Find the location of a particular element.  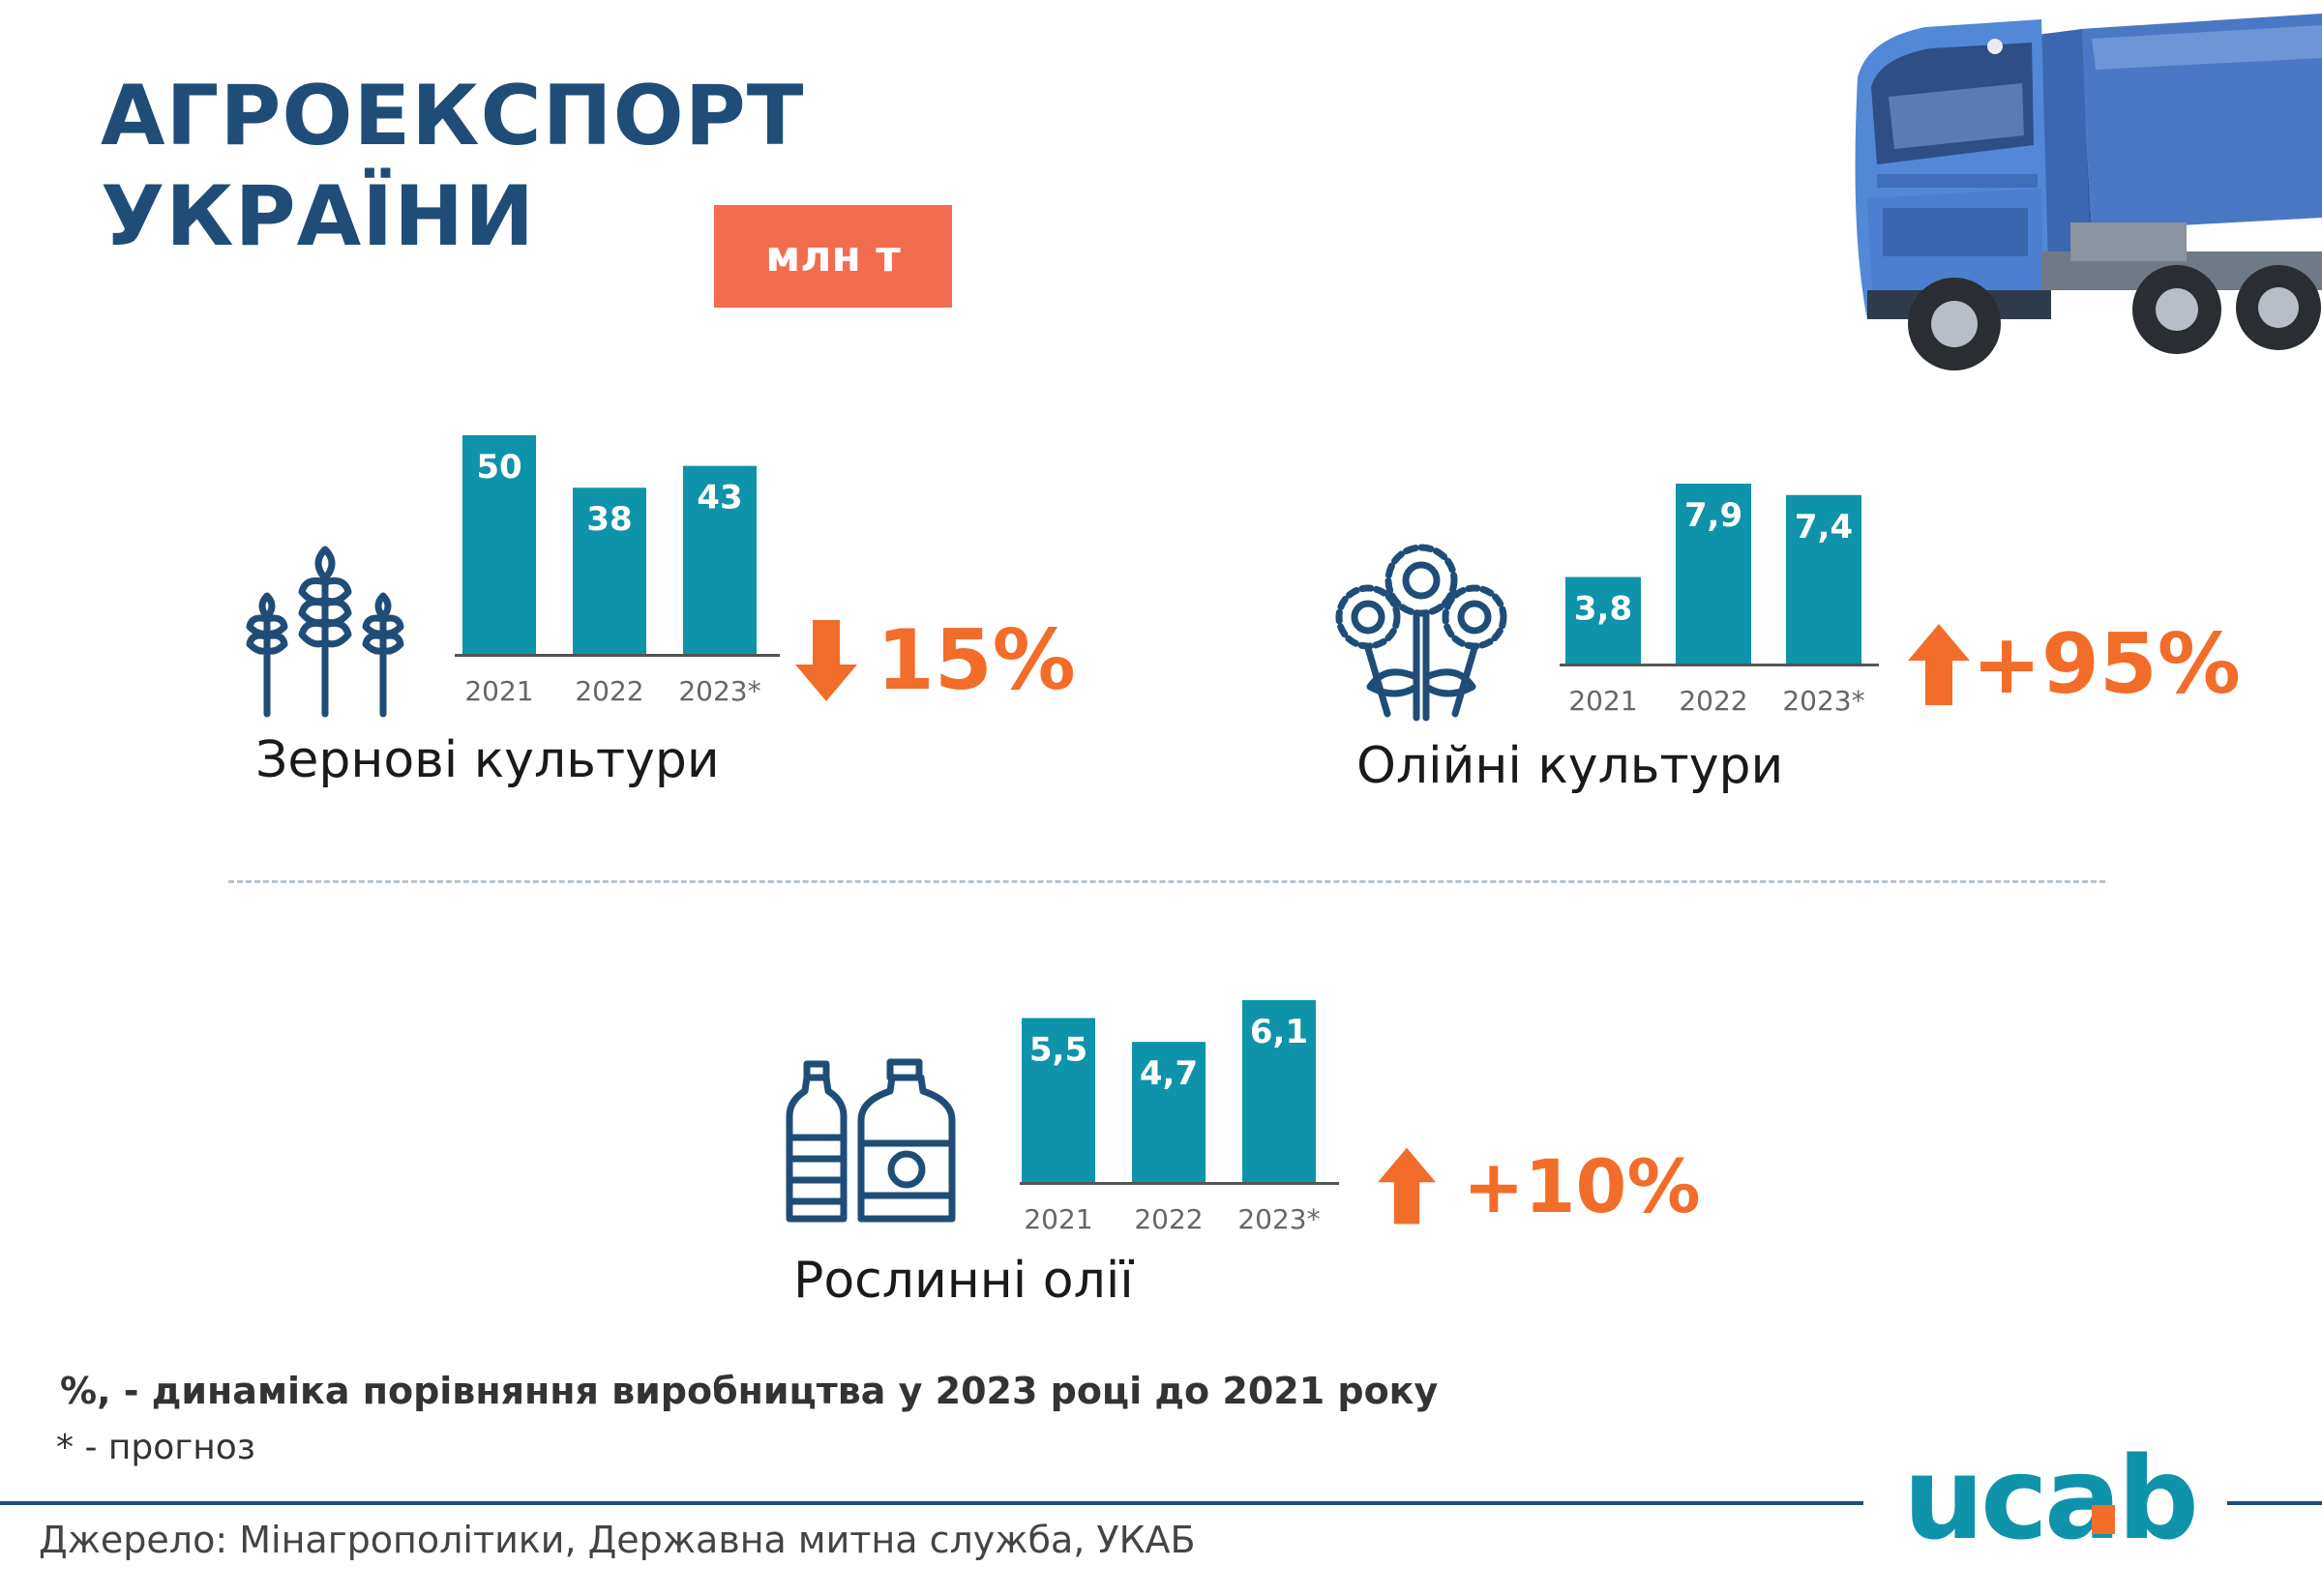

svg-text: ucab is located at coordinates (2049, 1502).